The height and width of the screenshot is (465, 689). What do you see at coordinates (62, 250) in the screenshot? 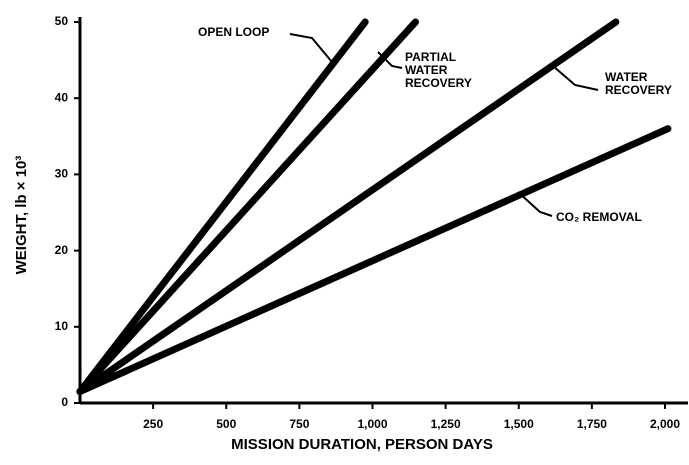
I see `y-tick-label: 20` at bounding box center [62, 250].